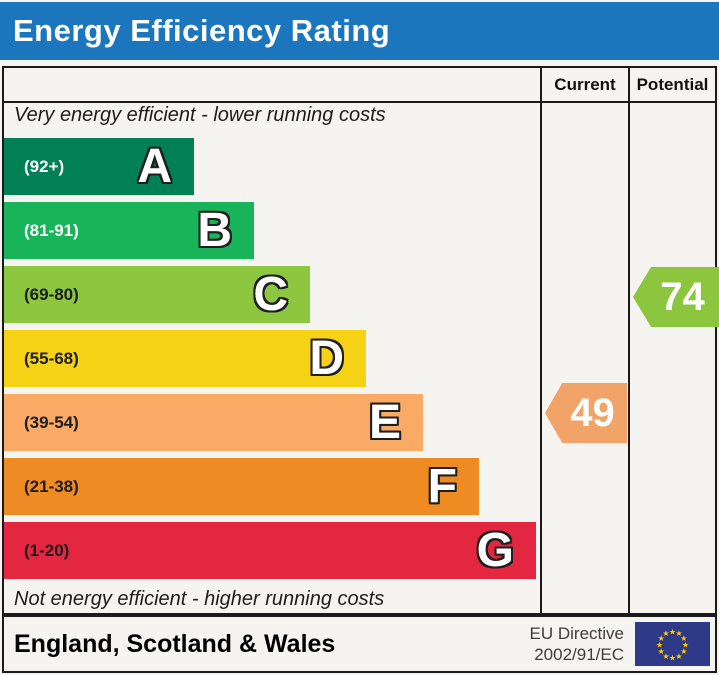 Image resolution: width=719 pixels, height=675 pixels. What do you see at coordinates (577, 644) in the screenshot?
I see `eu-directive-label: EU Directive 2002/91/EC` at bounding box center [577, 644].